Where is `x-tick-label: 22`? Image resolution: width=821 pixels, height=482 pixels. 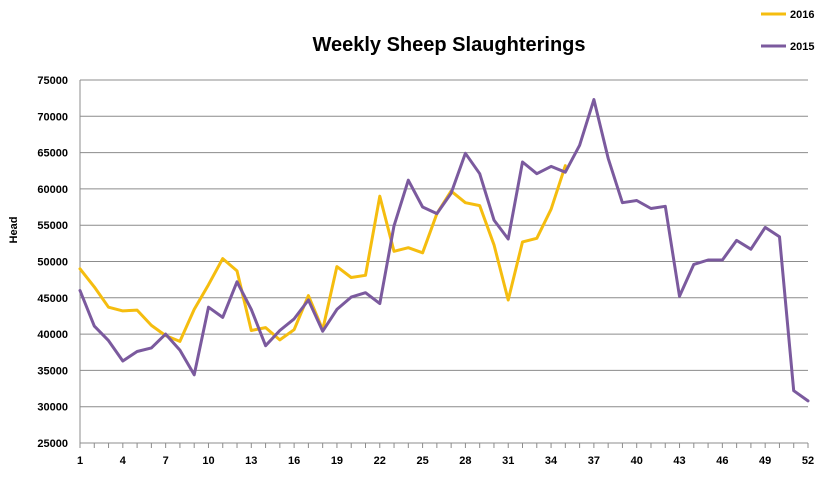
x-tick-label: 22 is located at coordinates (380, 461).